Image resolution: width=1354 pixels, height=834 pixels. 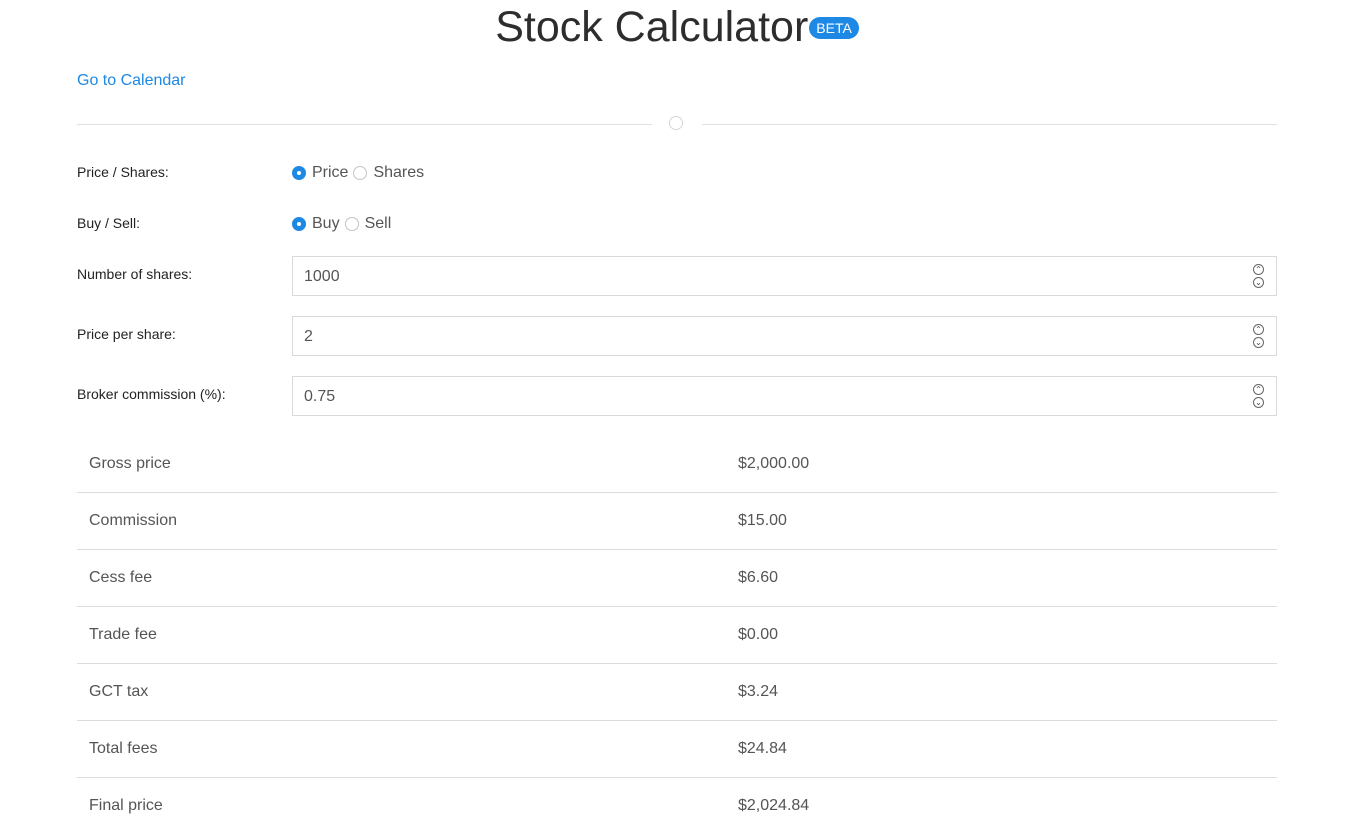 I want to click on num-shares-input: 1000 ⌃ ⌄, so click(x=784, y=276).